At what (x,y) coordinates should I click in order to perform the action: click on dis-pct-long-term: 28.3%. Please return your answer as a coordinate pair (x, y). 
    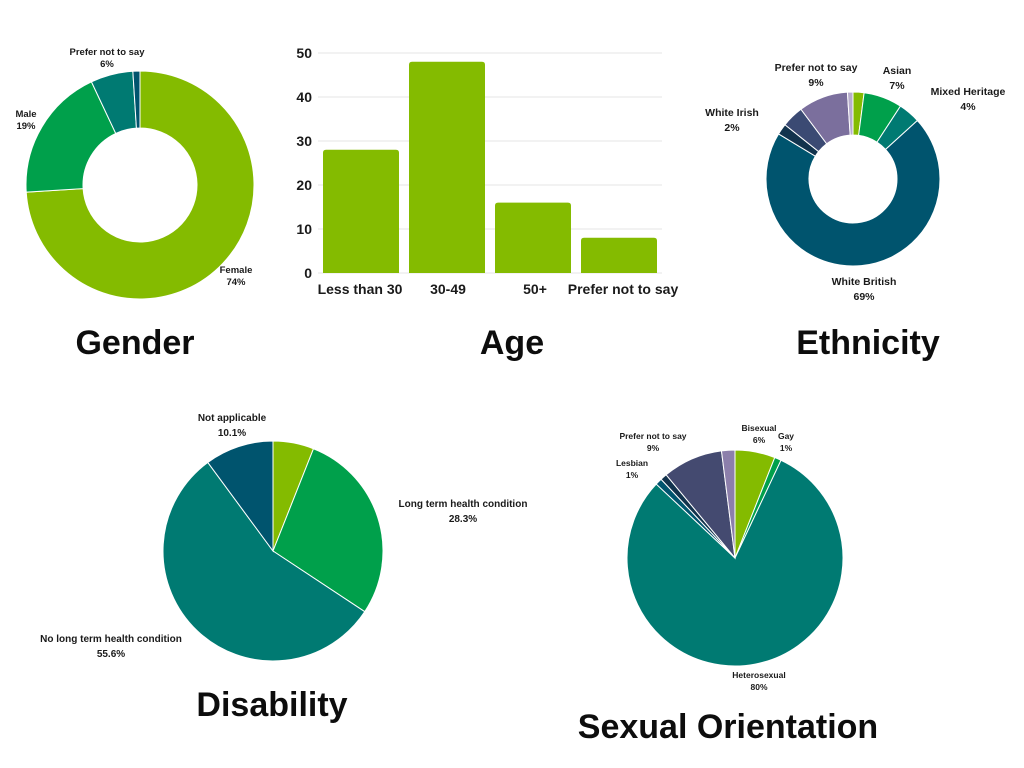
    Looking at the image, I should click on (463, 519).